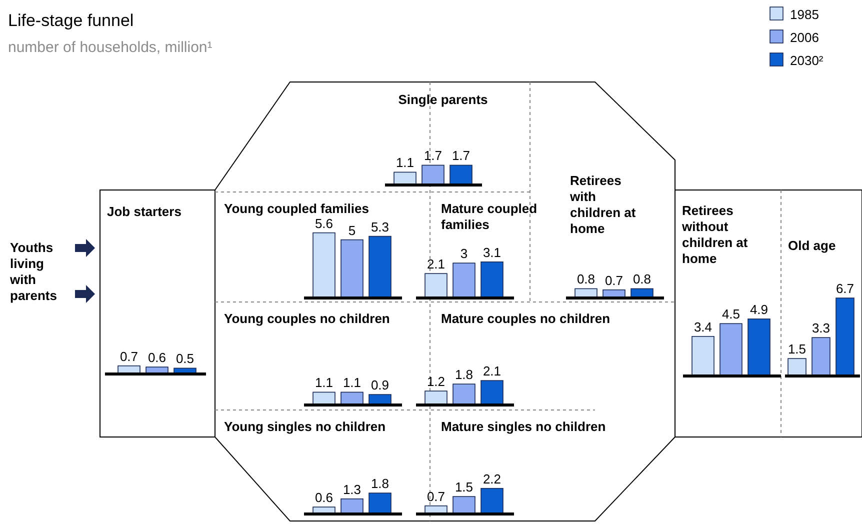 Image resolution: width=862 pixels, height=525 pixels. Describe the element at coordinates (759, 309) in the screenshot. I see `data-label: 4.9` at that location.